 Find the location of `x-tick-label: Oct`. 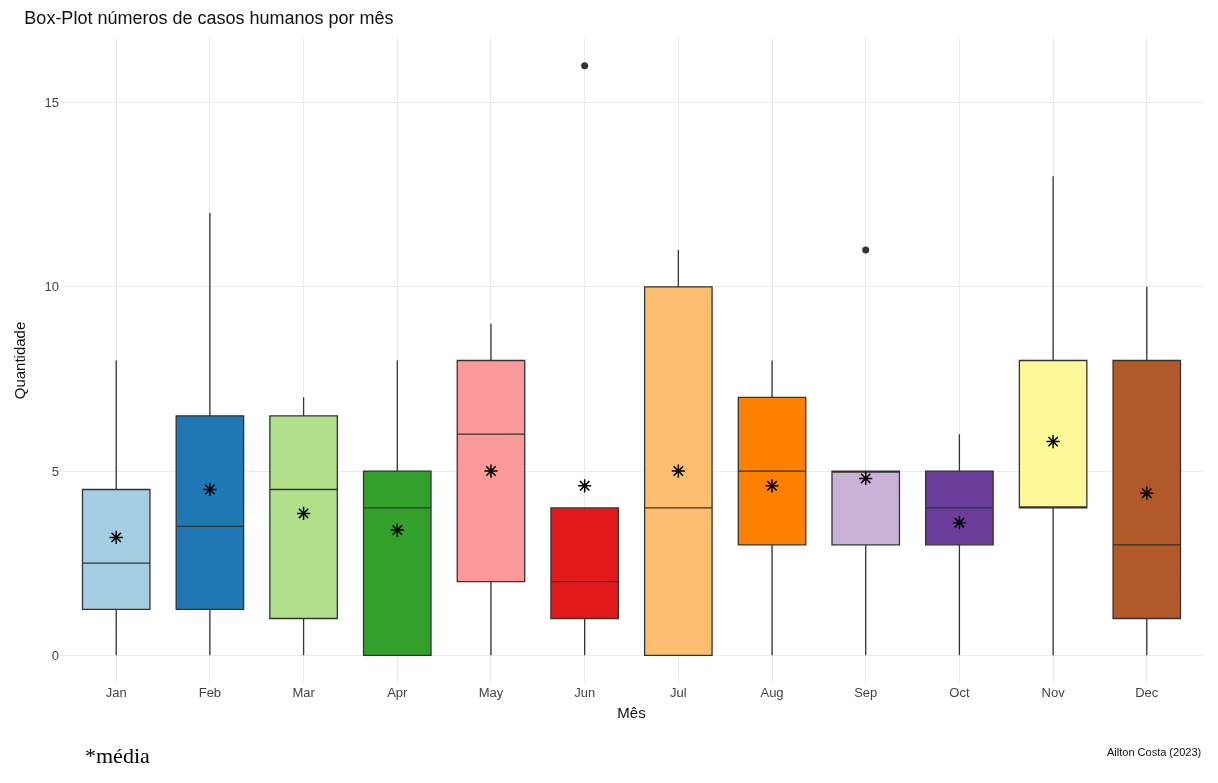

x-tick-label: Oct is located at coordinates (959, 692).